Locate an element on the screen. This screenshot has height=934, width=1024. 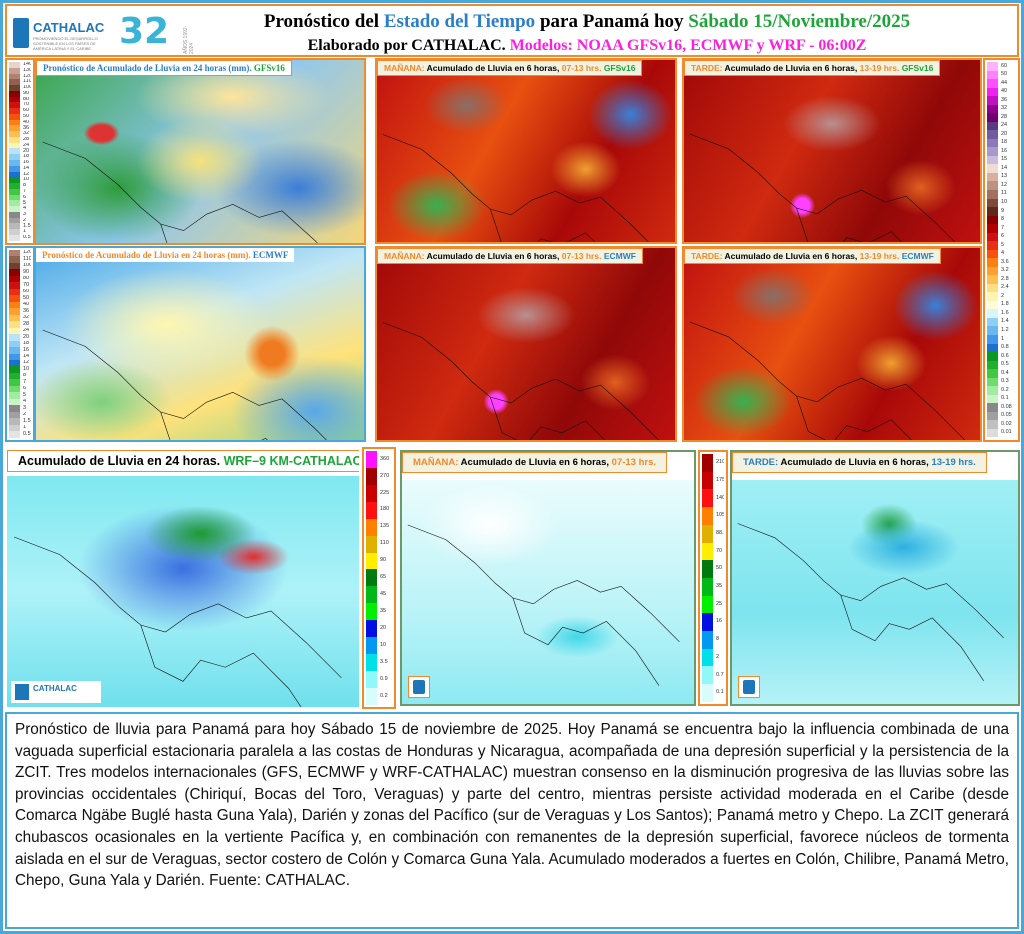
legend-item: 80 is located at coordinates (20, 279).